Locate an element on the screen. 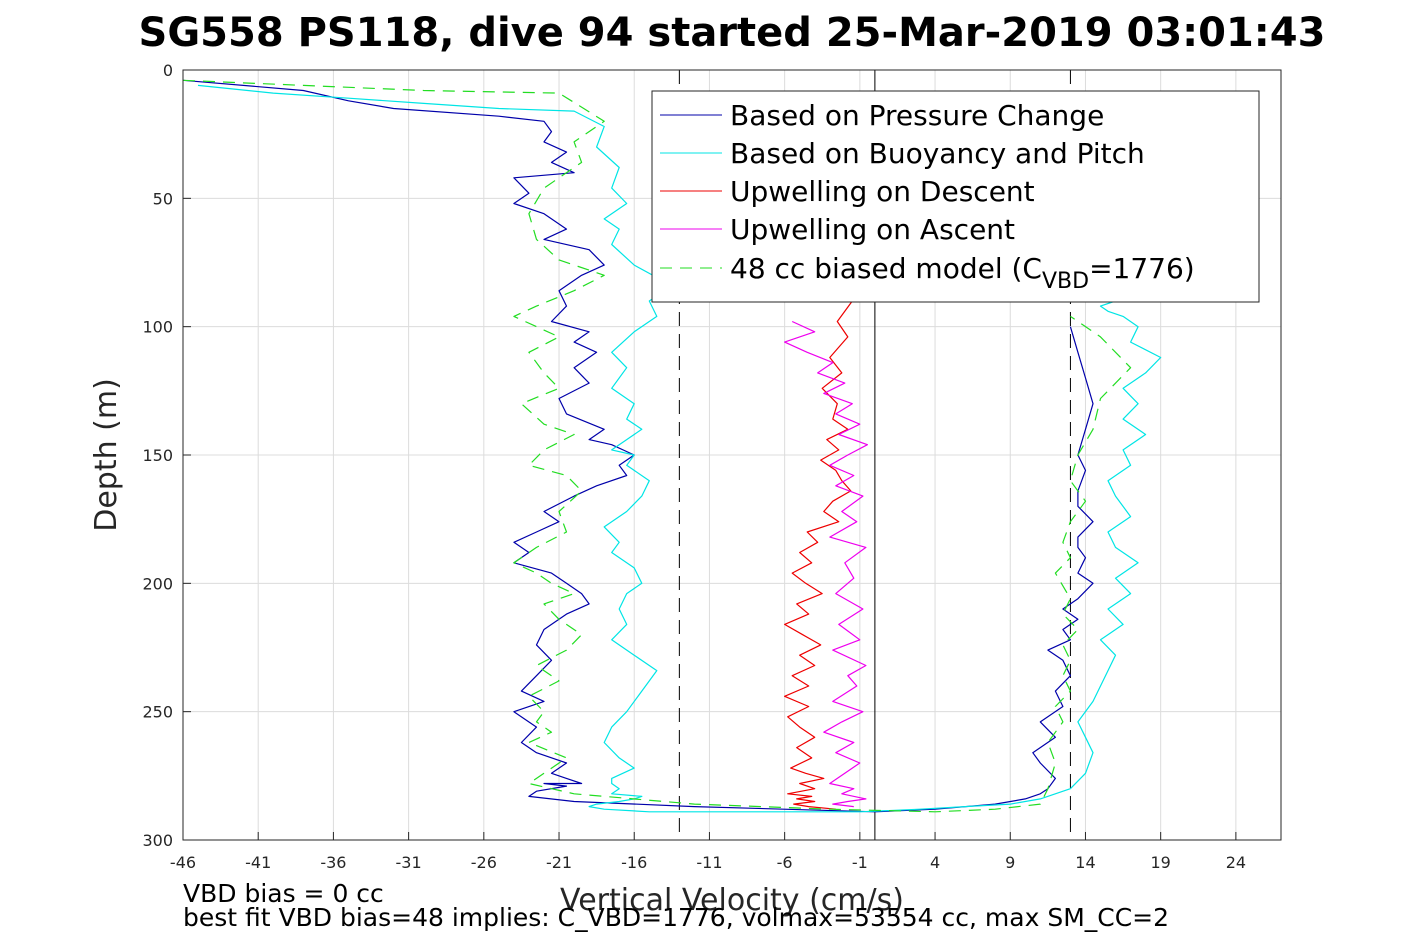 The width and height of the screenshot is (1417, 945). legend-label-pressure: Based on Pressure Change is located at coordinates (917, 115).